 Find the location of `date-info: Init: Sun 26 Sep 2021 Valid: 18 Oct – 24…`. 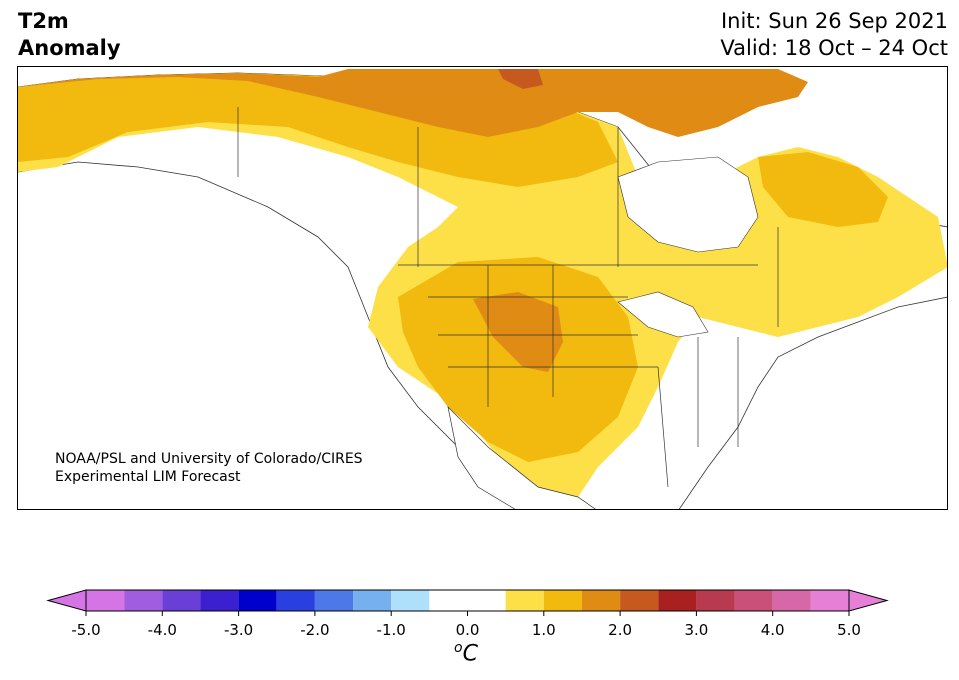

date-info: Init: Sun 26 Sep 2021 Valid: 18 Oct – 24… is located at coordinates (834, 35).